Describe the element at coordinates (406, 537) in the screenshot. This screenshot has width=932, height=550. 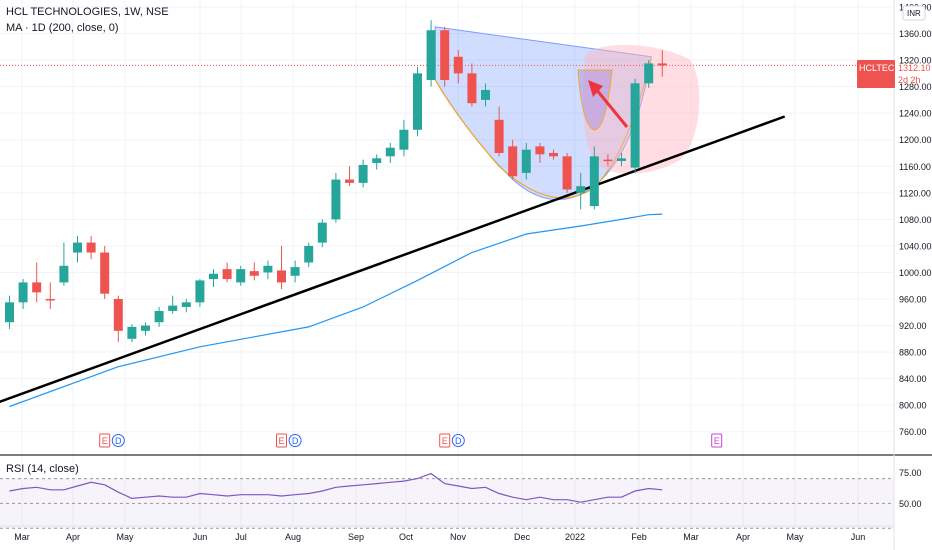
I see `time-tick-label: Oct` at that location.